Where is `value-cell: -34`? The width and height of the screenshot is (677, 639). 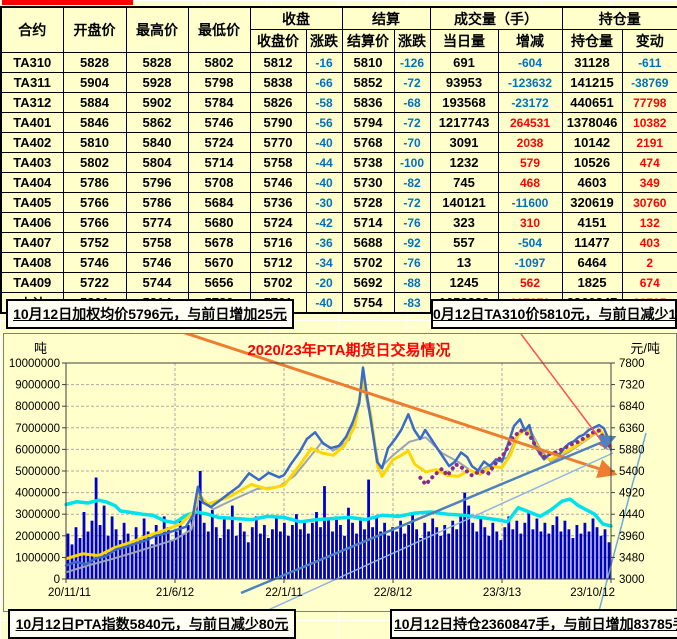 value-cell: -34 is located at coordinates (324, 262).